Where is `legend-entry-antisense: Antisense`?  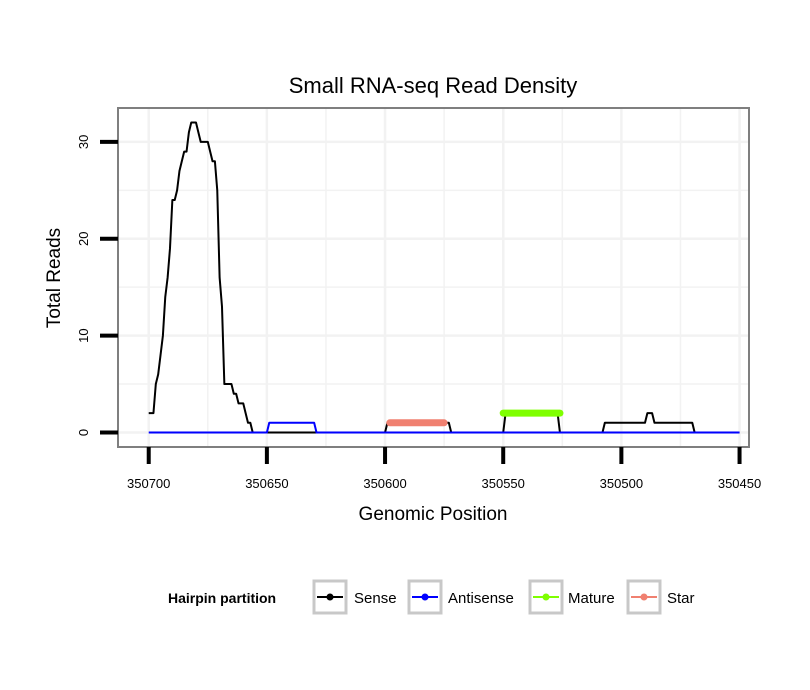 legend-entry-antisense: Antisense is located at coordinates (460, 597).